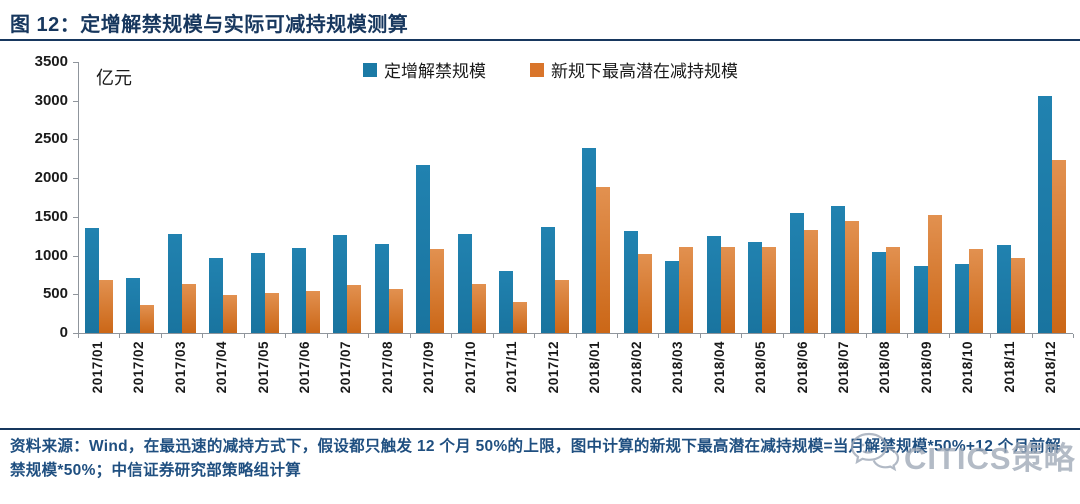 The image size is (1080, 504). I want to click on bar-reduction-2018/09, so click(934, 274).